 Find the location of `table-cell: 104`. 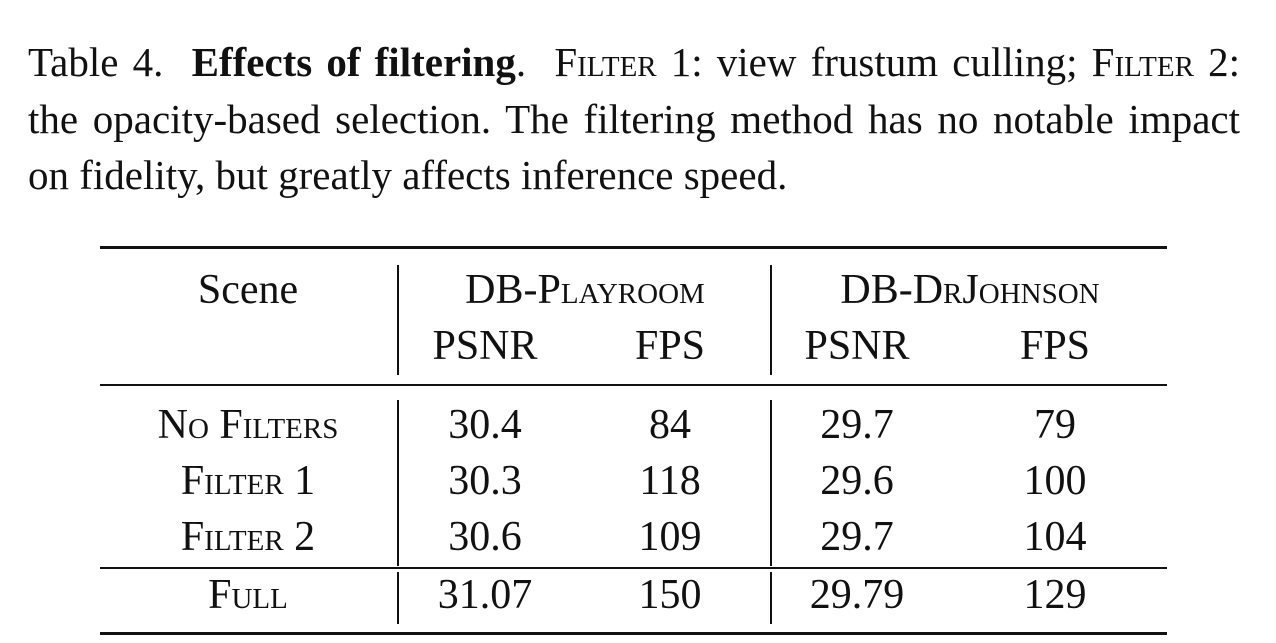

table-cell: 104 is located at coordinates (1055, 537).